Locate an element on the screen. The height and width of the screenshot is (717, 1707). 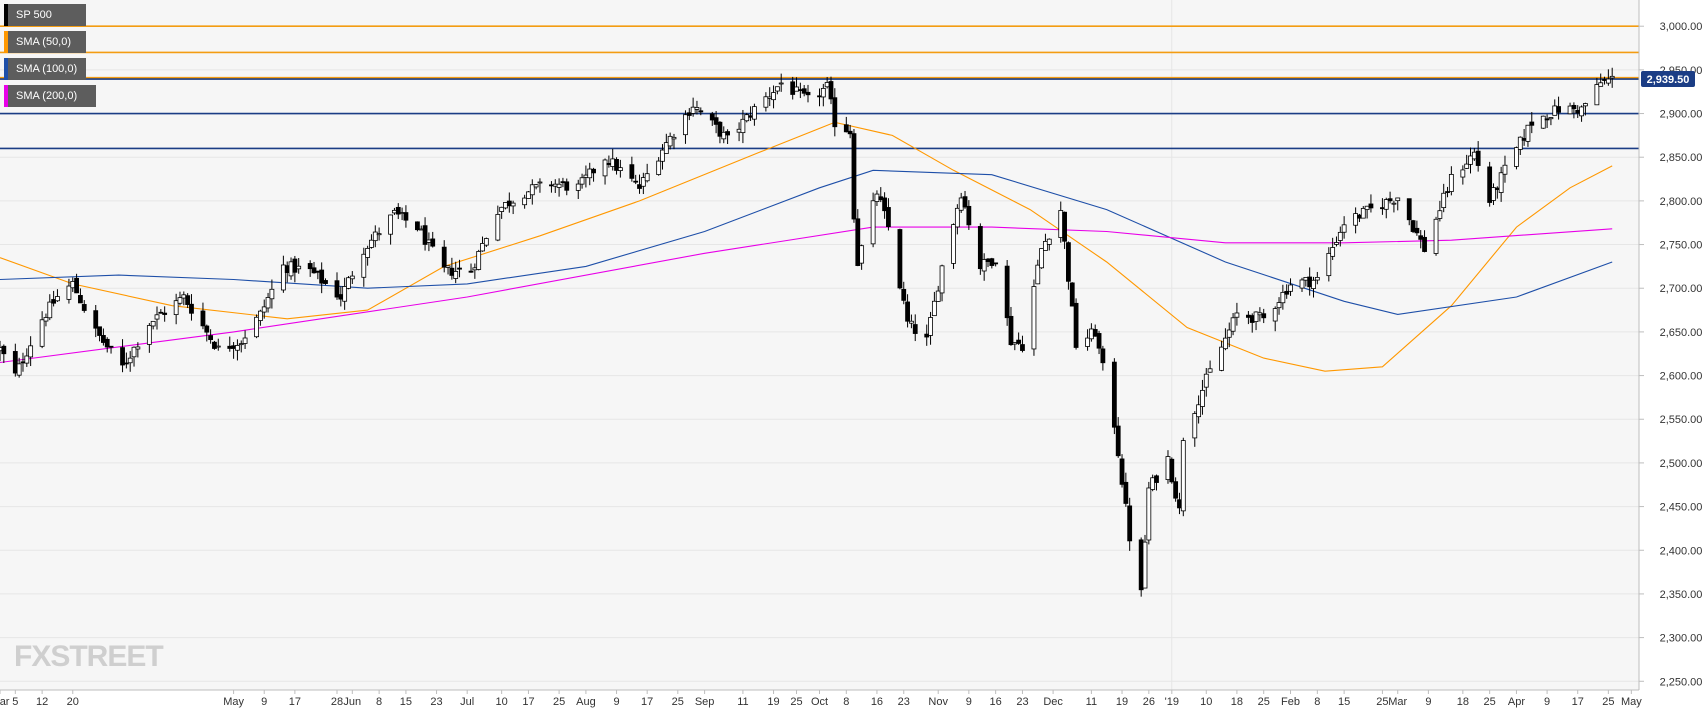
x-tick-label: 23 is located at coordinates (436, 702).